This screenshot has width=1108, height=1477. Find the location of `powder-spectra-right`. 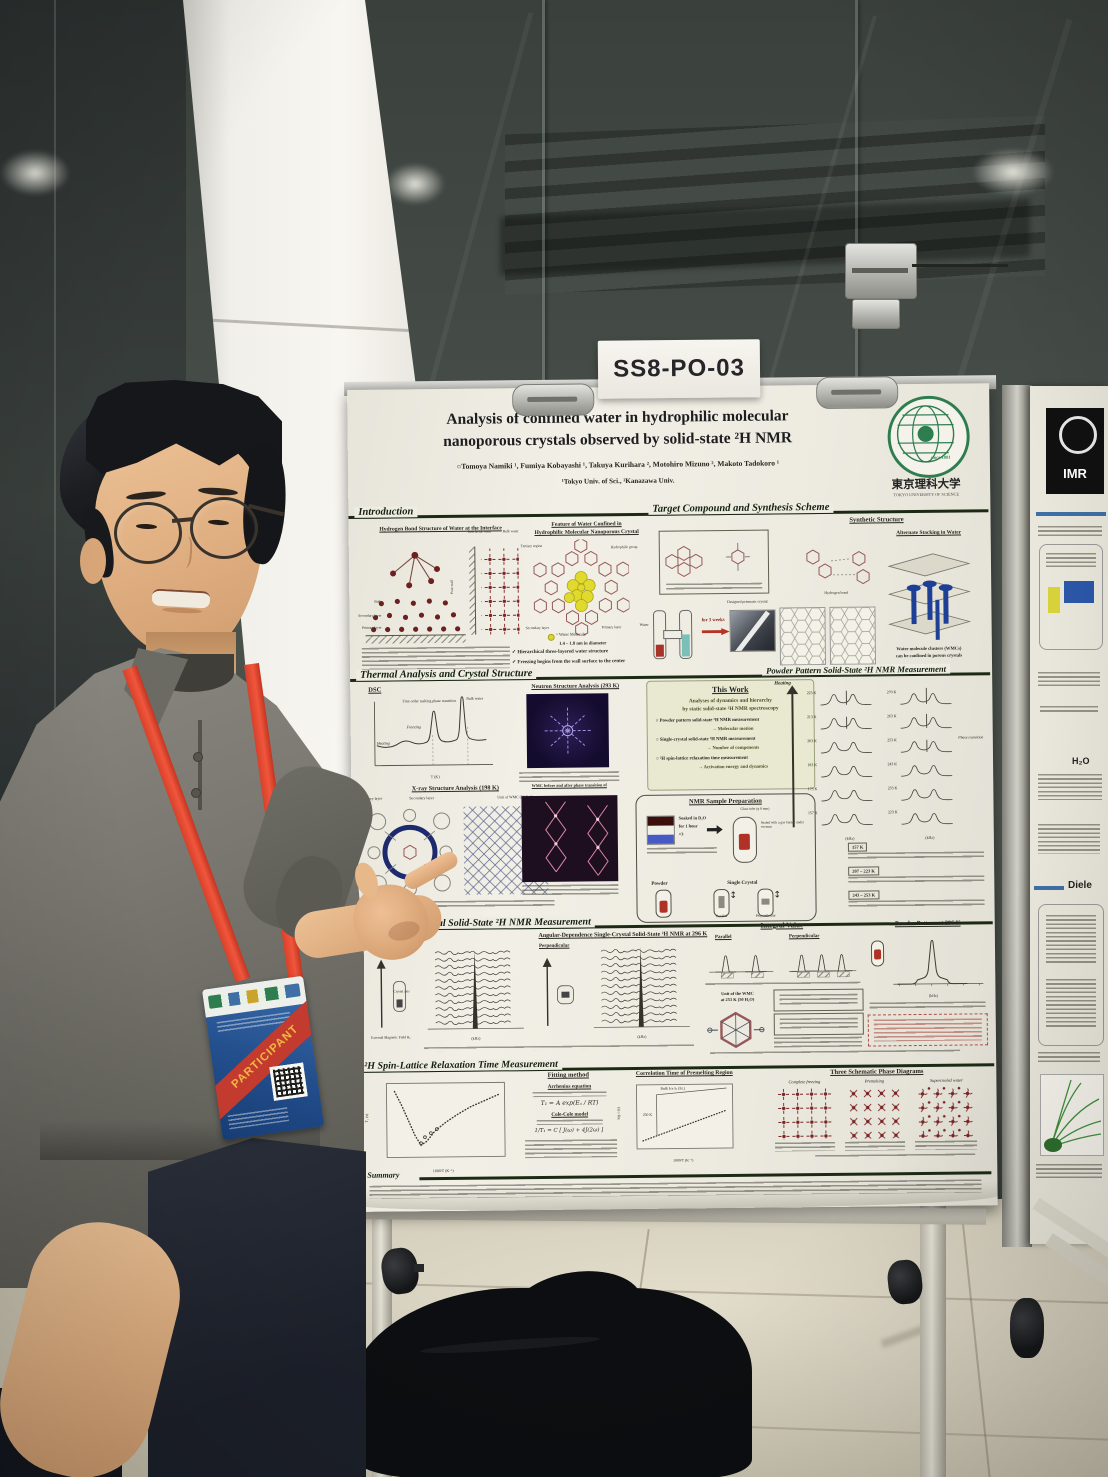

powder-spectra-right is located at coordinates (926, 756).